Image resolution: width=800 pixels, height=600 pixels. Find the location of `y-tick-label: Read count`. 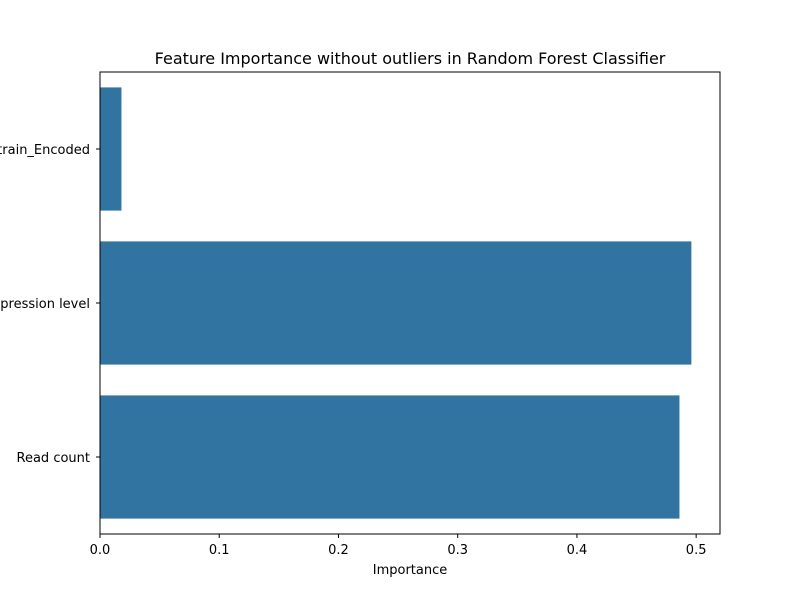

y-tick-label: Read count is located at coordinates (53, 458).